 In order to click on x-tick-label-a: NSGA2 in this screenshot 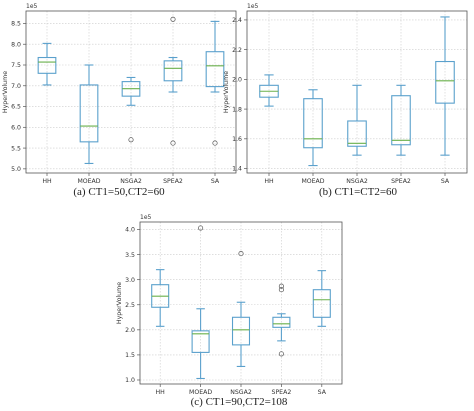, I will do `click(131, 181)`.